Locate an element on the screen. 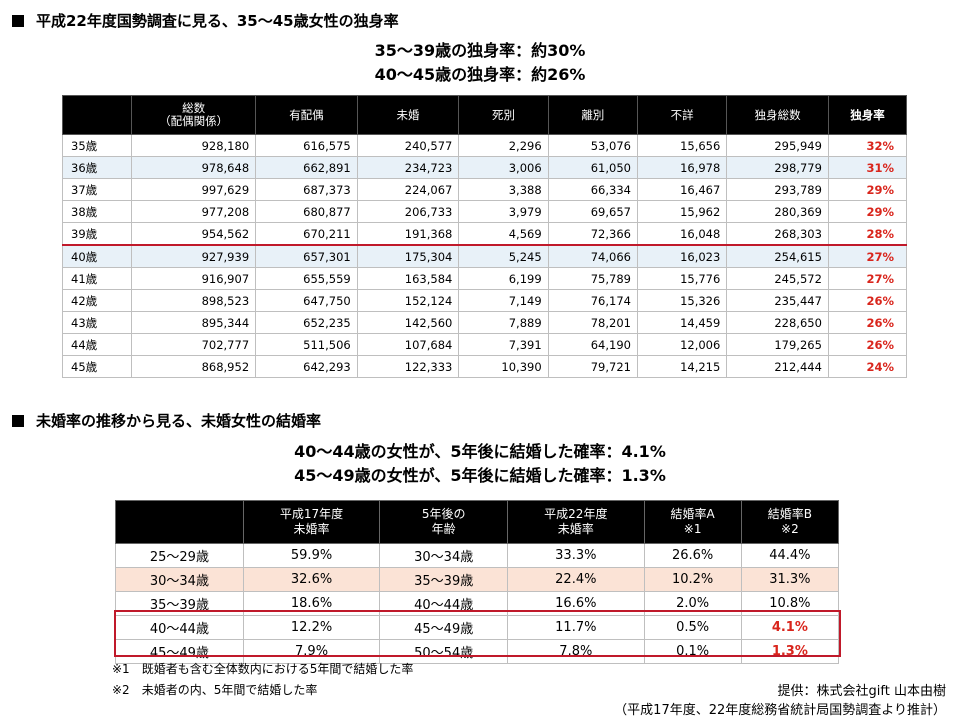 The image size is (960, 720). column-header: 不詳 is located at coordinates (682, 115).